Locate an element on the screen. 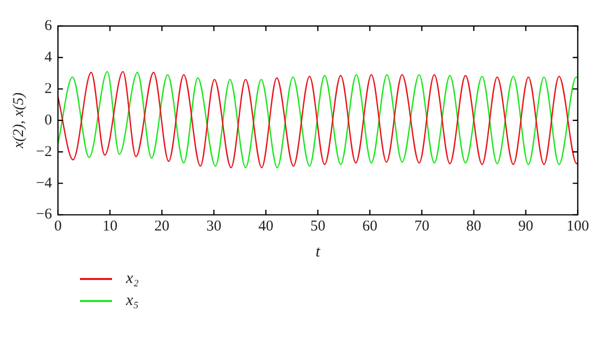 This screenshot has height=344, width=600. x-tick-label: 40 is located at coordinates (266, 226).